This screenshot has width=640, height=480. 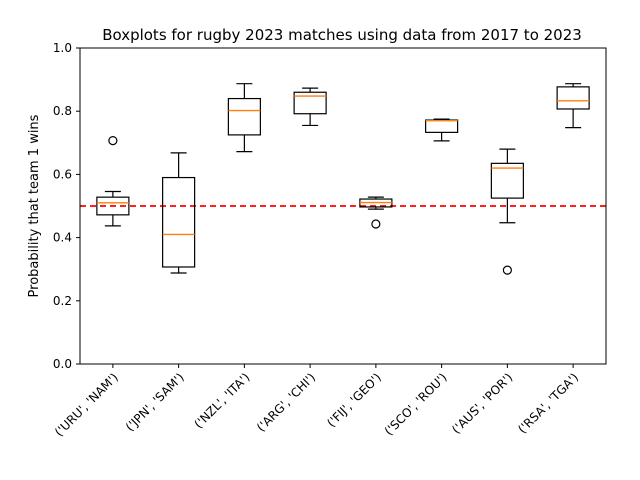 I want to click on x-tick-label: ('URU', 'NAM'), so click(x=86, y=404).